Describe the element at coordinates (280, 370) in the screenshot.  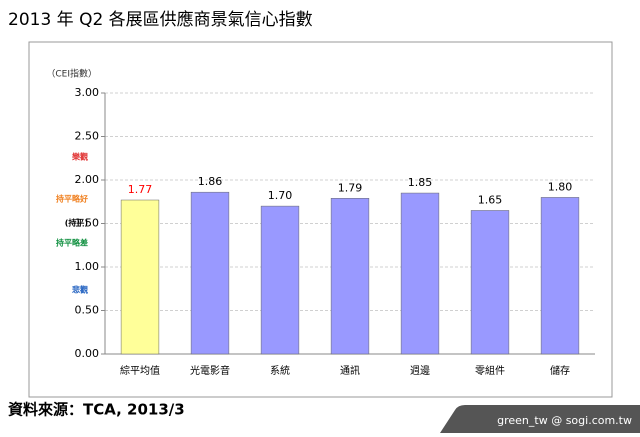
I see `x-tick-label: 系統` at that location.